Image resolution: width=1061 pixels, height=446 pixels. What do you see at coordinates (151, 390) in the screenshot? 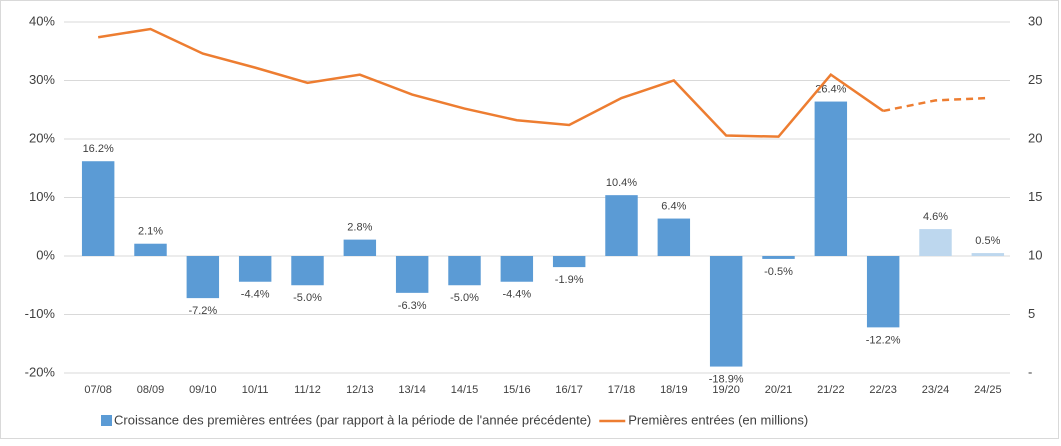
I see `x-tick-label: 08/09` at bounding box center [151, 390].